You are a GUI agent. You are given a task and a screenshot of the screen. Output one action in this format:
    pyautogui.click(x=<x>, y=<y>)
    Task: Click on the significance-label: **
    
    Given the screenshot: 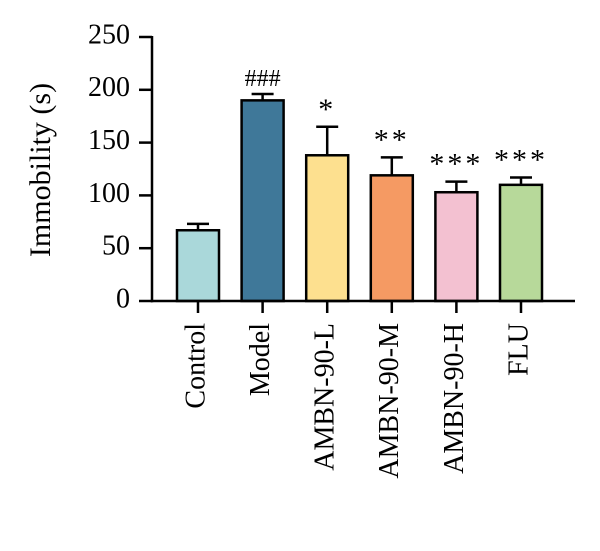 What is the action you would take?
    pyautogui.click(x=392, y=139)
    